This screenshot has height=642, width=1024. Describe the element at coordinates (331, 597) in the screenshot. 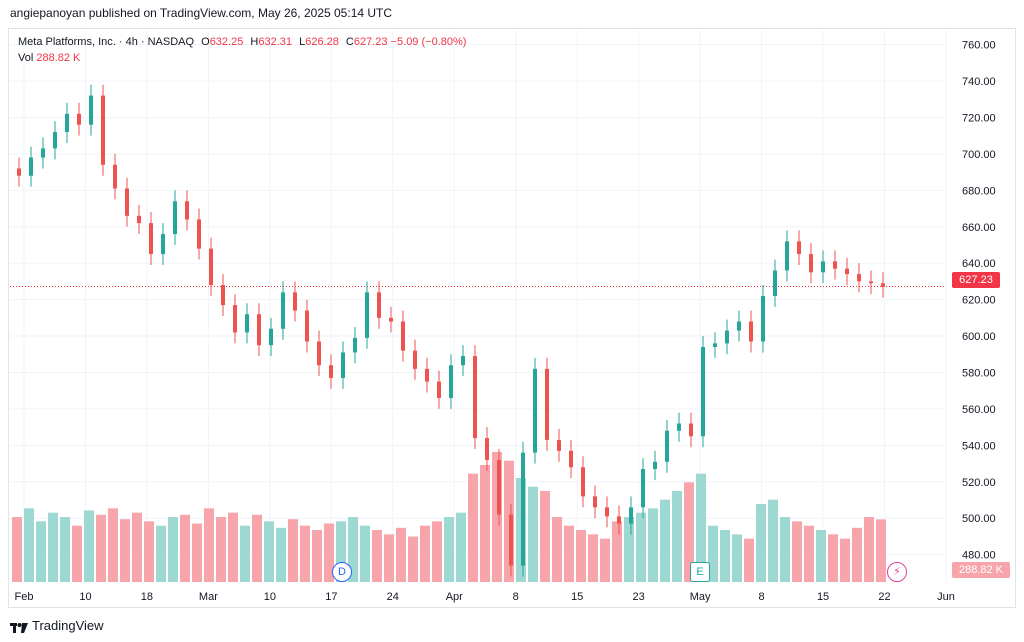

I see `x-tick-label: 17` at that location.